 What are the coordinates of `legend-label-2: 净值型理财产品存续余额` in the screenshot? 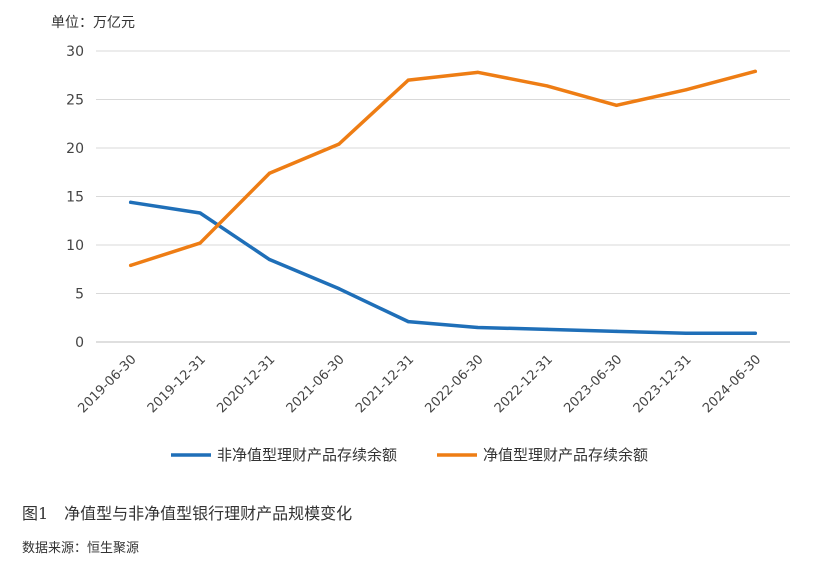 It's located at (565, 455).